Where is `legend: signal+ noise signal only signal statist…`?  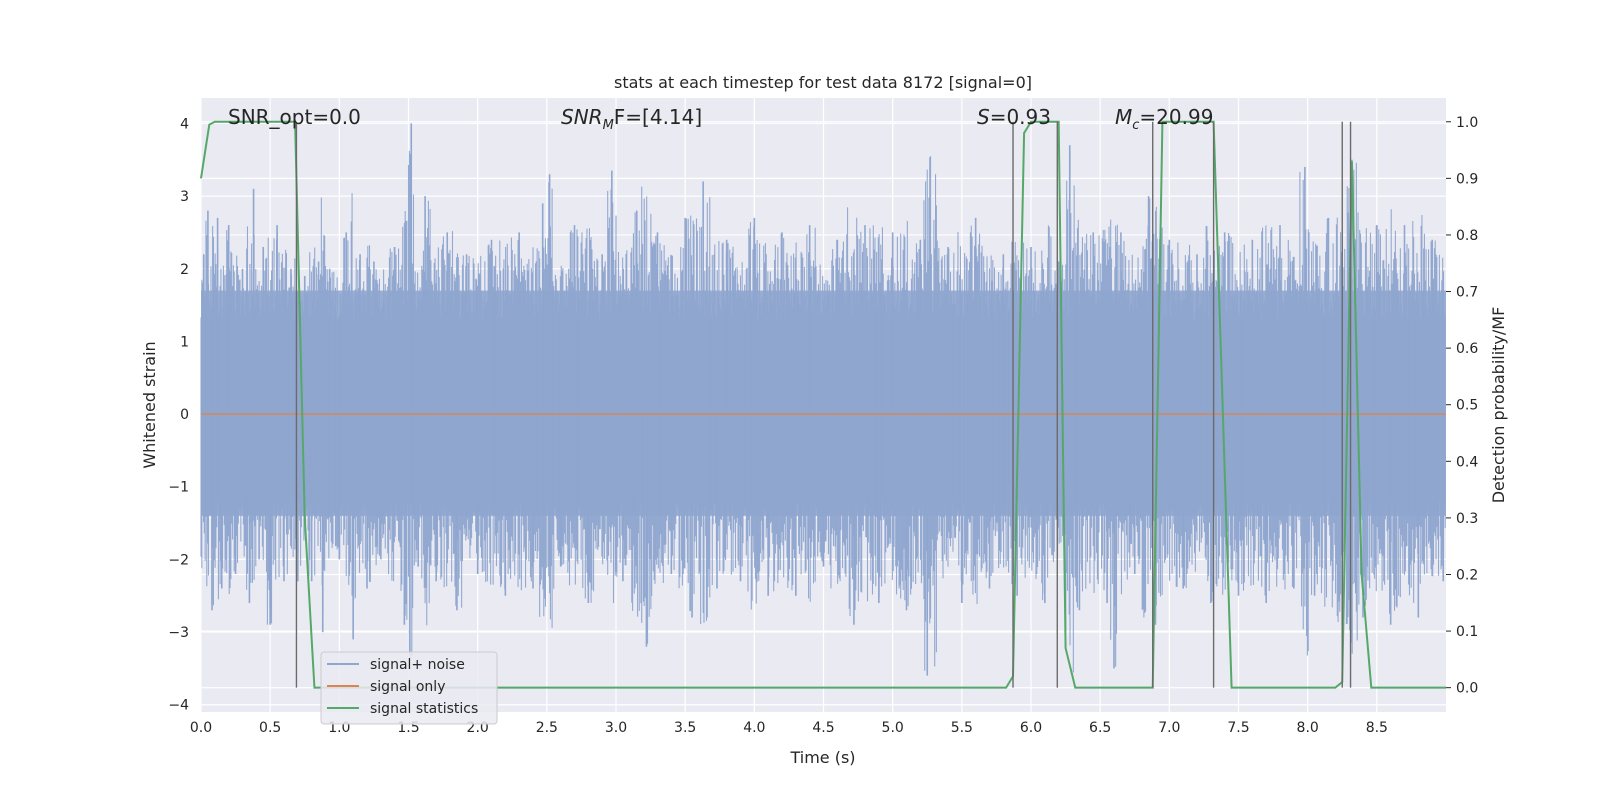
legend: signal+ noise signal only signal statist… is located at coordinates (409, 688).